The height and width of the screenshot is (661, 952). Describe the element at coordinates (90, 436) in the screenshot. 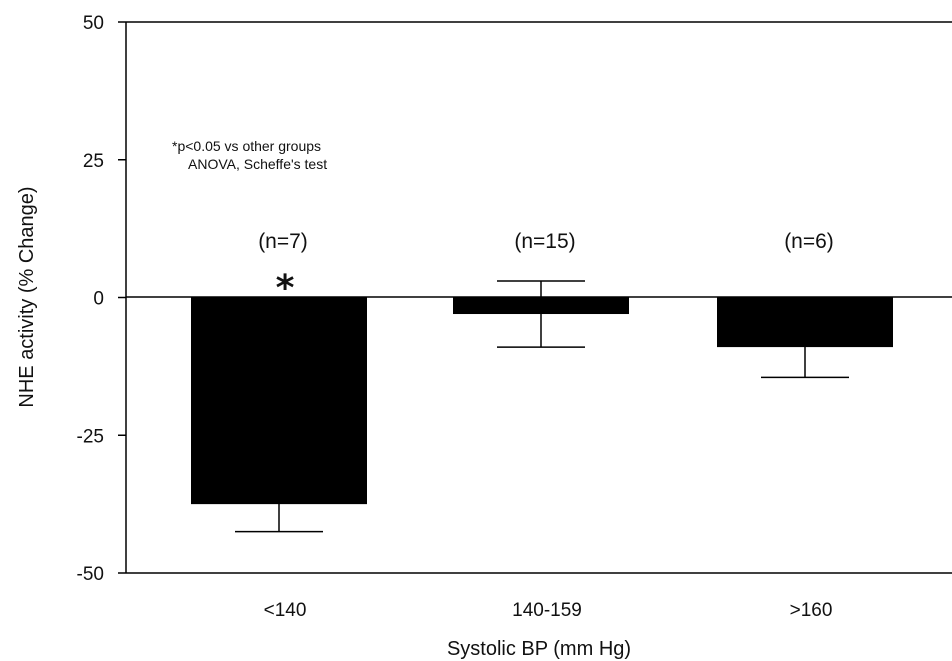

I see `y-tick-label: -25` at that location.